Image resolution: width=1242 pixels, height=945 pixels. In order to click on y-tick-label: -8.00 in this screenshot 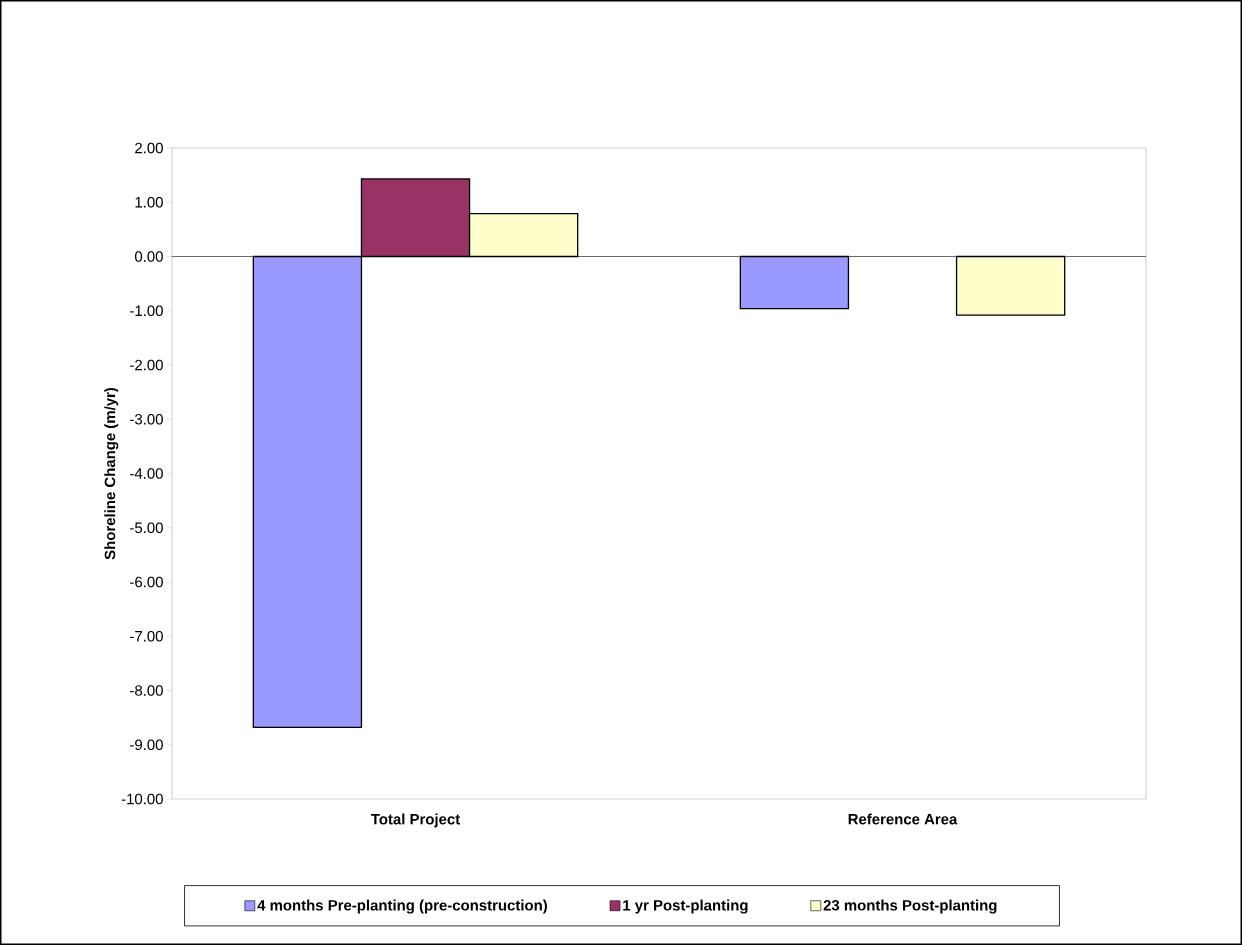, I will do `click(146, 690)`.